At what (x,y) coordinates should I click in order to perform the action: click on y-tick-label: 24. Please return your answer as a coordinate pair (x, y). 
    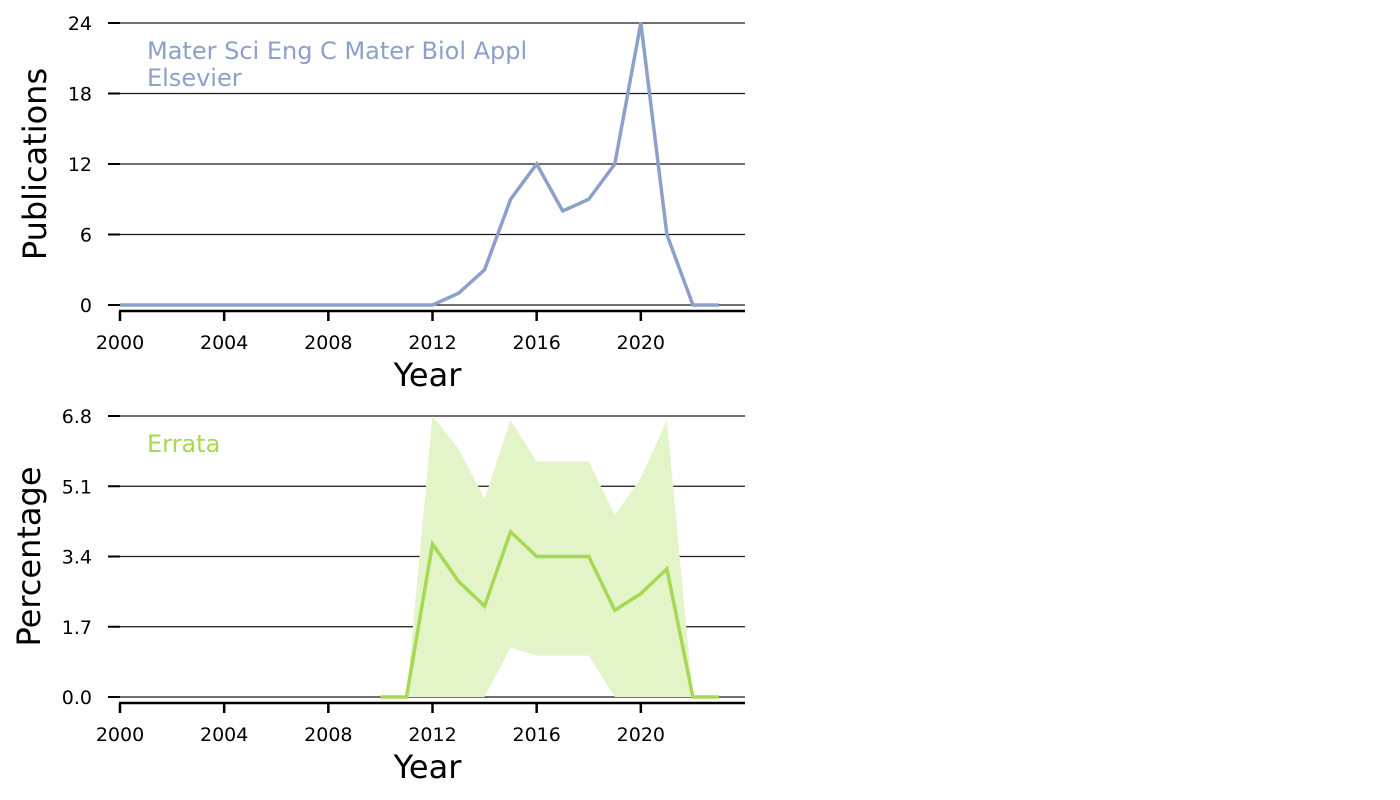
    Looking at the image, I should click on (80, 24).